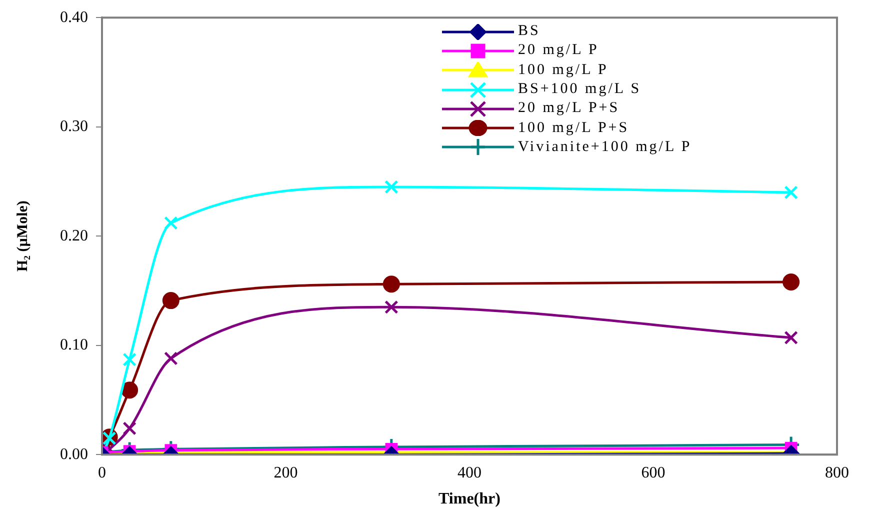 The height and width of the screenshot is (515, 882). What do you see at coordinates (469, 499) in the screenshot?
I see `x-axis-title: Time(hr)` at bounding box center [469, 499].